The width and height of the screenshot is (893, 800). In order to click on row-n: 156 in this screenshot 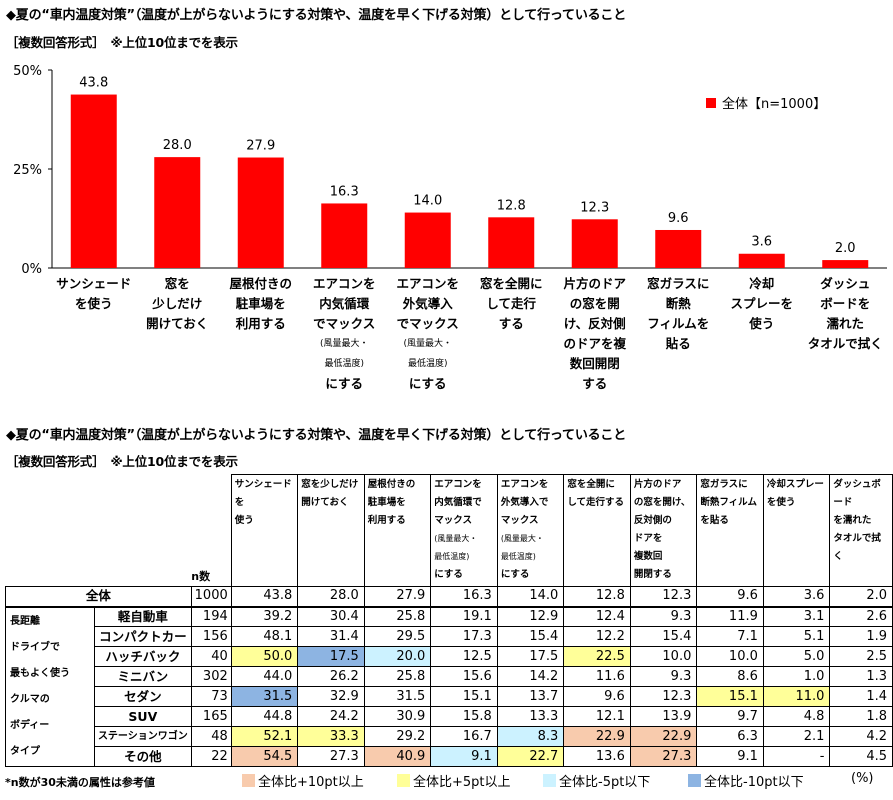, I will do `click(211, 636)`.